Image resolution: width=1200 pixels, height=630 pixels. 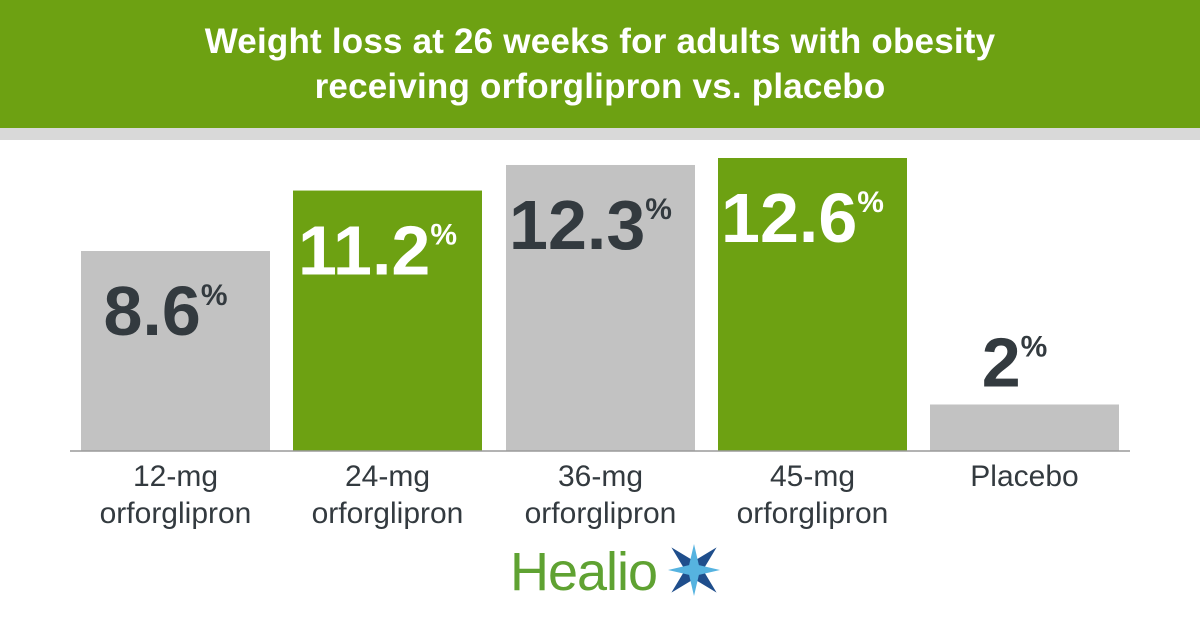 I want to click on star-icon, so click(x=694, y=570).